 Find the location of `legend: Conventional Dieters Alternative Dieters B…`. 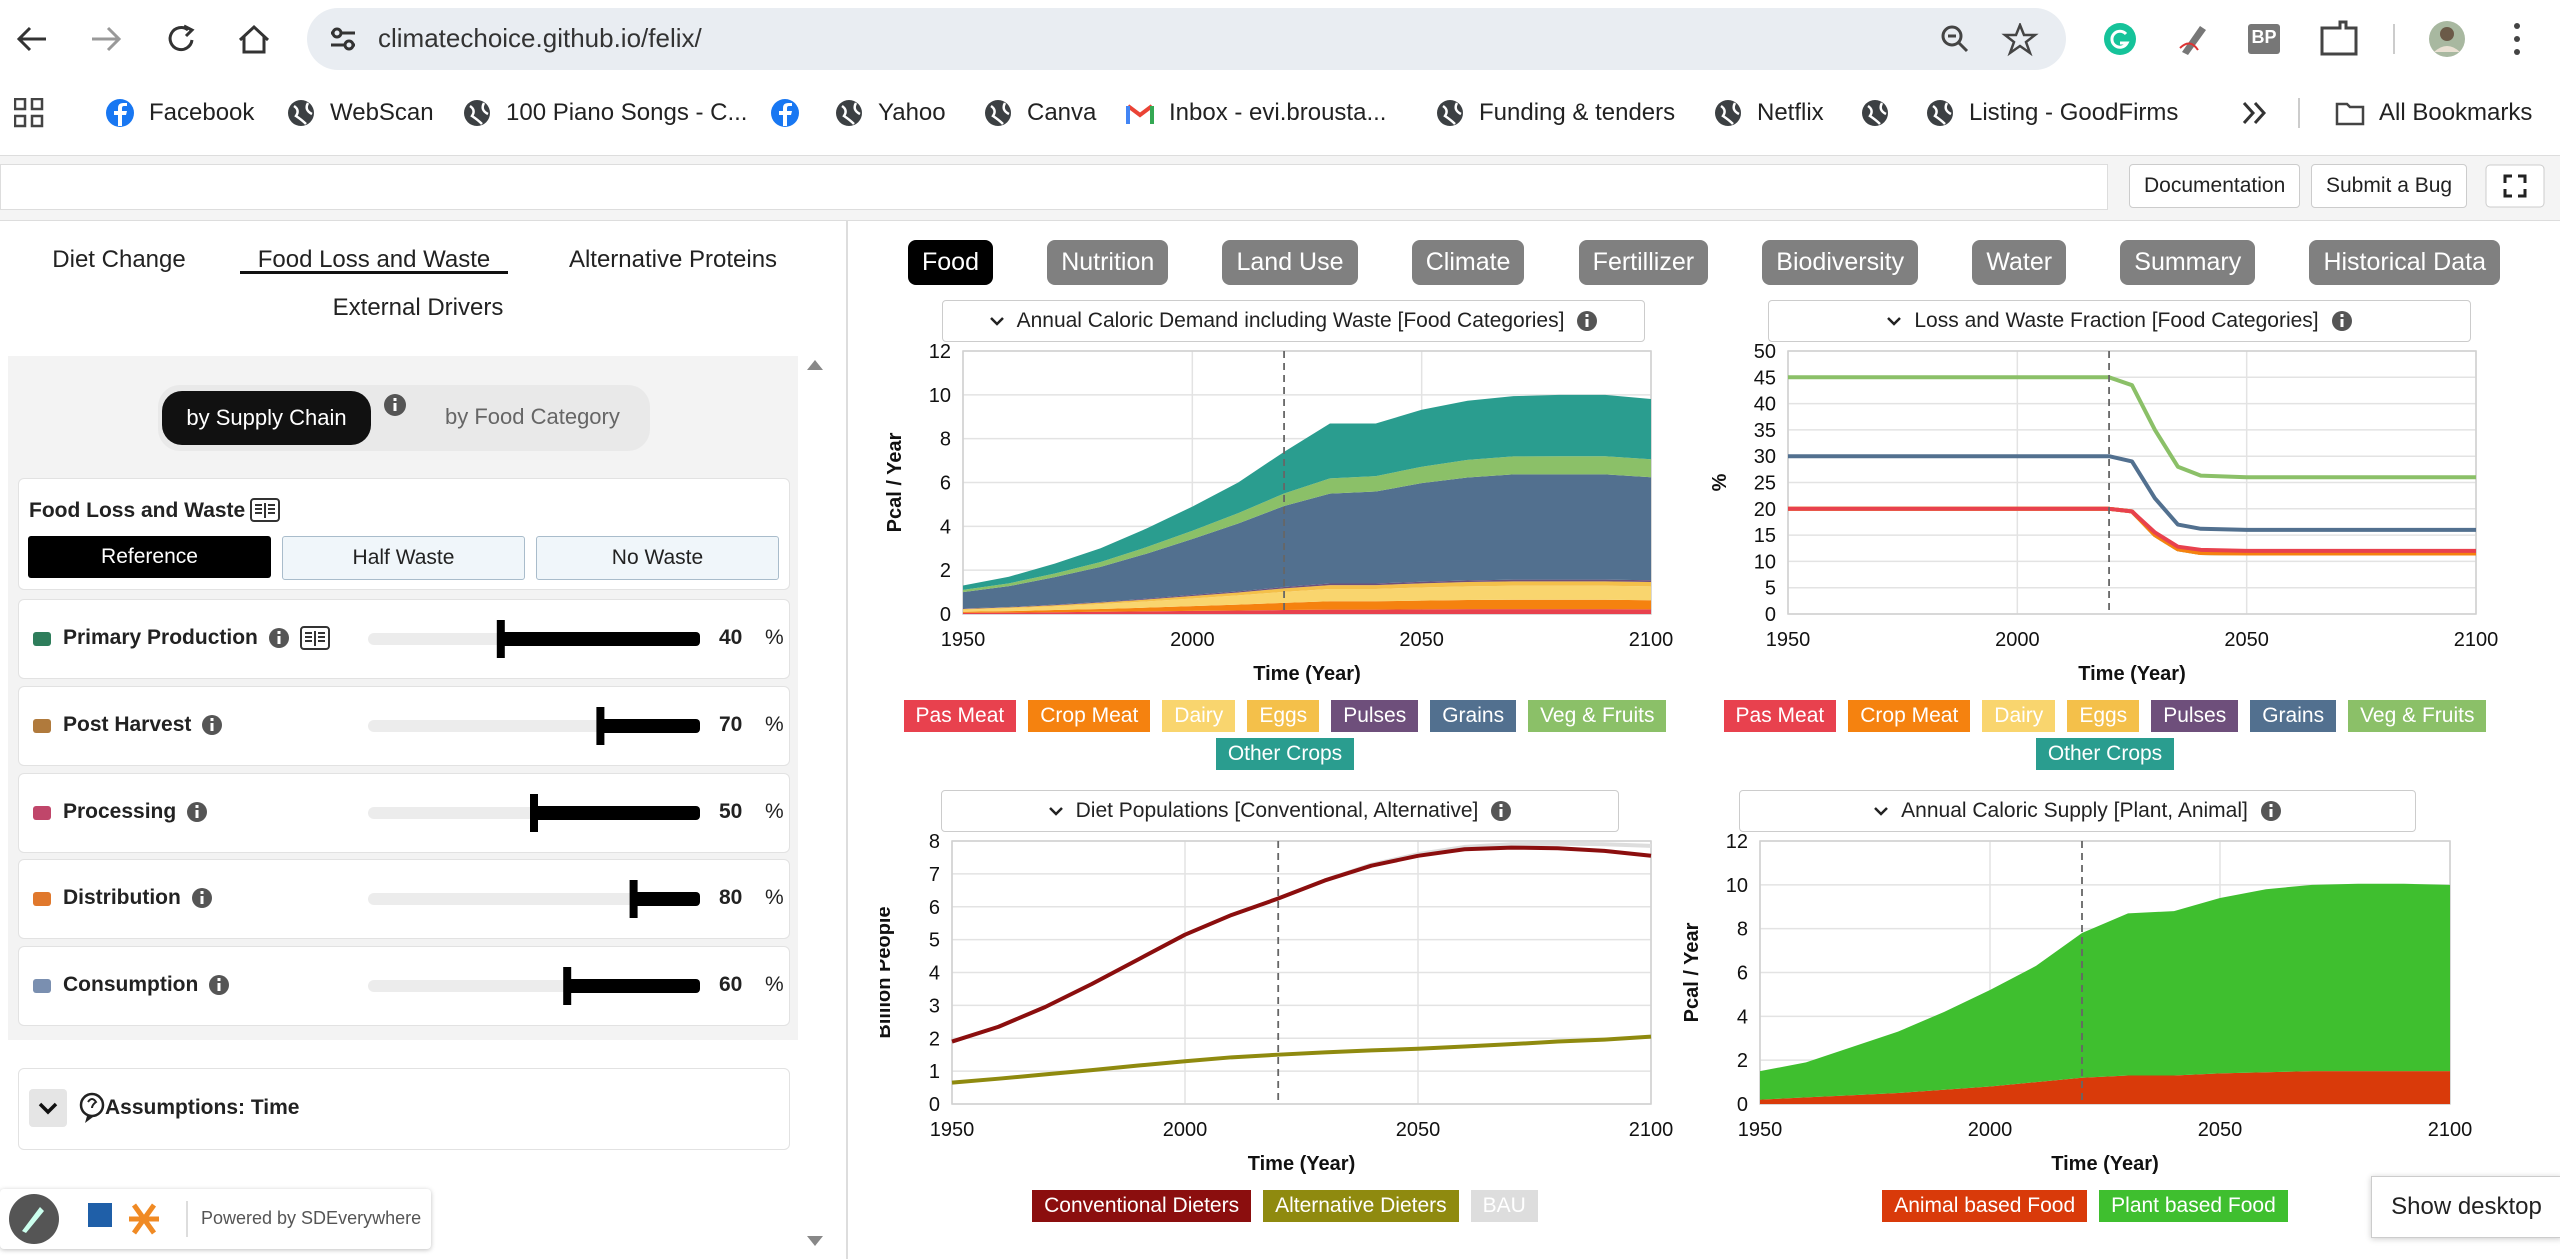

legend: Conventional Dieters Alternative Dieters B… is located at coordinates (1285, 1206).